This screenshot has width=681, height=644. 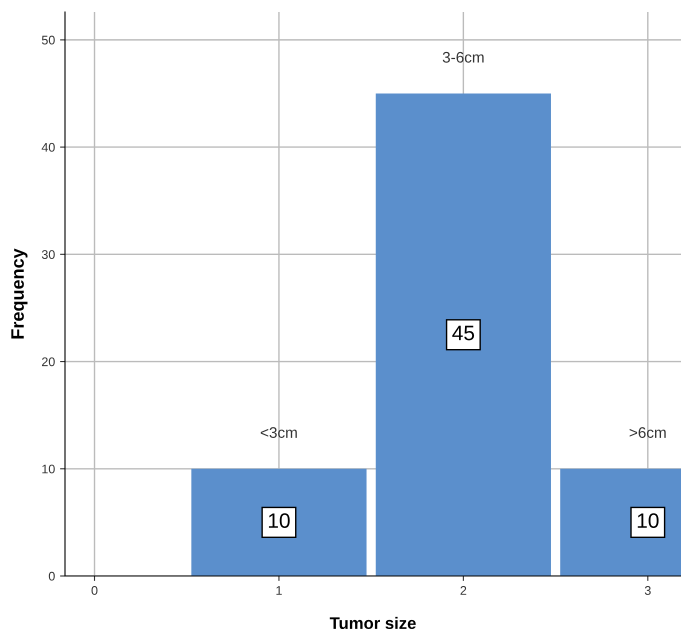 What do you see at coordinates (48, 40) in the screenshot?
I see `y-tick-label: 50` at bounding box center [48, 40].